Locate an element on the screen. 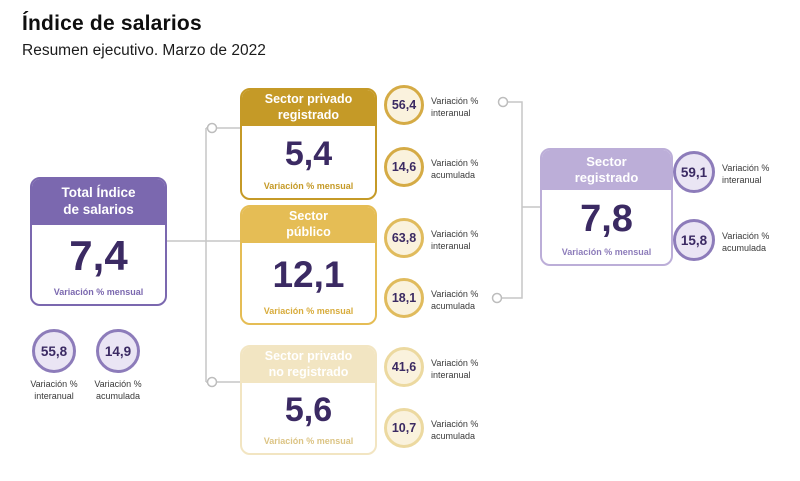 The image size is (800, 481). public-sector-title: Sector público is located at coordinates (308, 224).